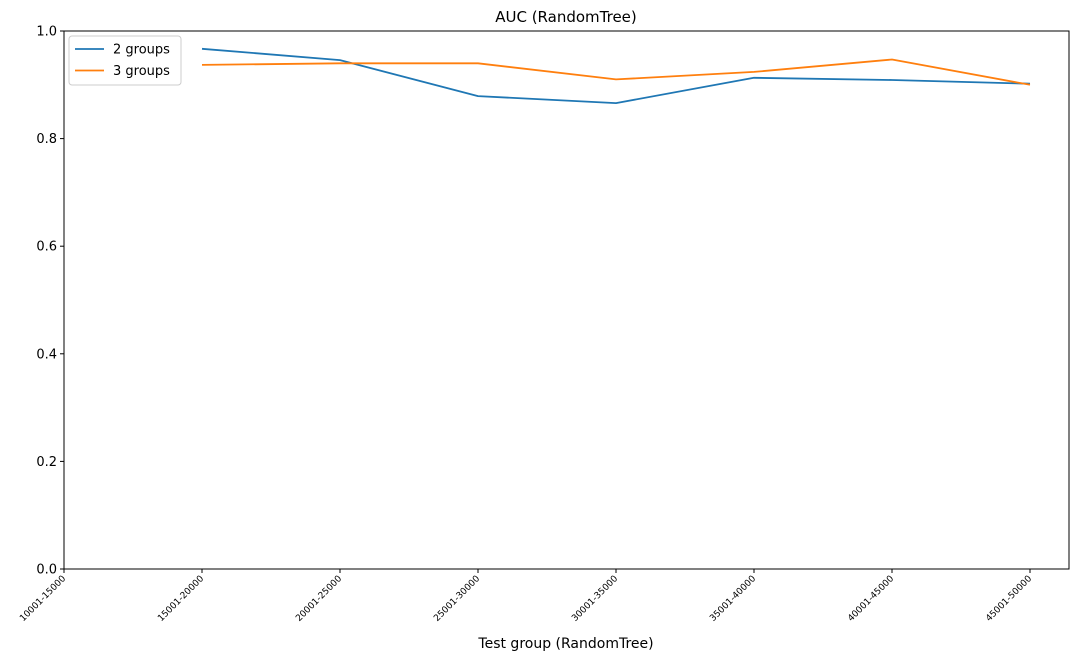 This screenshot has height=661, width=1080. What do you see at coordinates (50, 301) in the screenshot?
I see `y-axis: 0.0 0.2 0.4 0.6 0.8 1.0` at bounding box center [50, 301].